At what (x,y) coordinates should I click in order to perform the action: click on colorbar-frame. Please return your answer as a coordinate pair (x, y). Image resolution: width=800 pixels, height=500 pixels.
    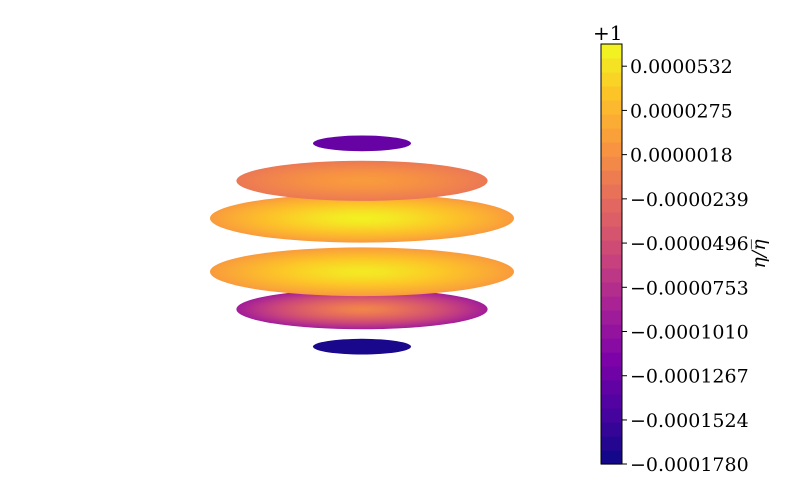
    Looking at the image, I should click on (611, 254).